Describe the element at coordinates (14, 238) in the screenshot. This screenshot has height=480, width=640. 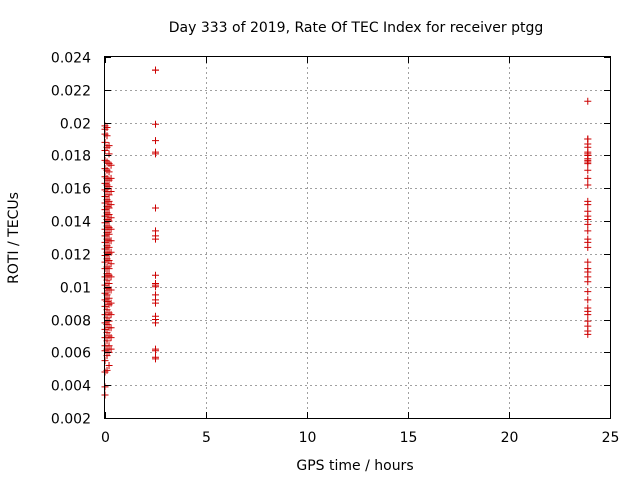
I see `y-axis-label: ROTI / TECUs` at that location.